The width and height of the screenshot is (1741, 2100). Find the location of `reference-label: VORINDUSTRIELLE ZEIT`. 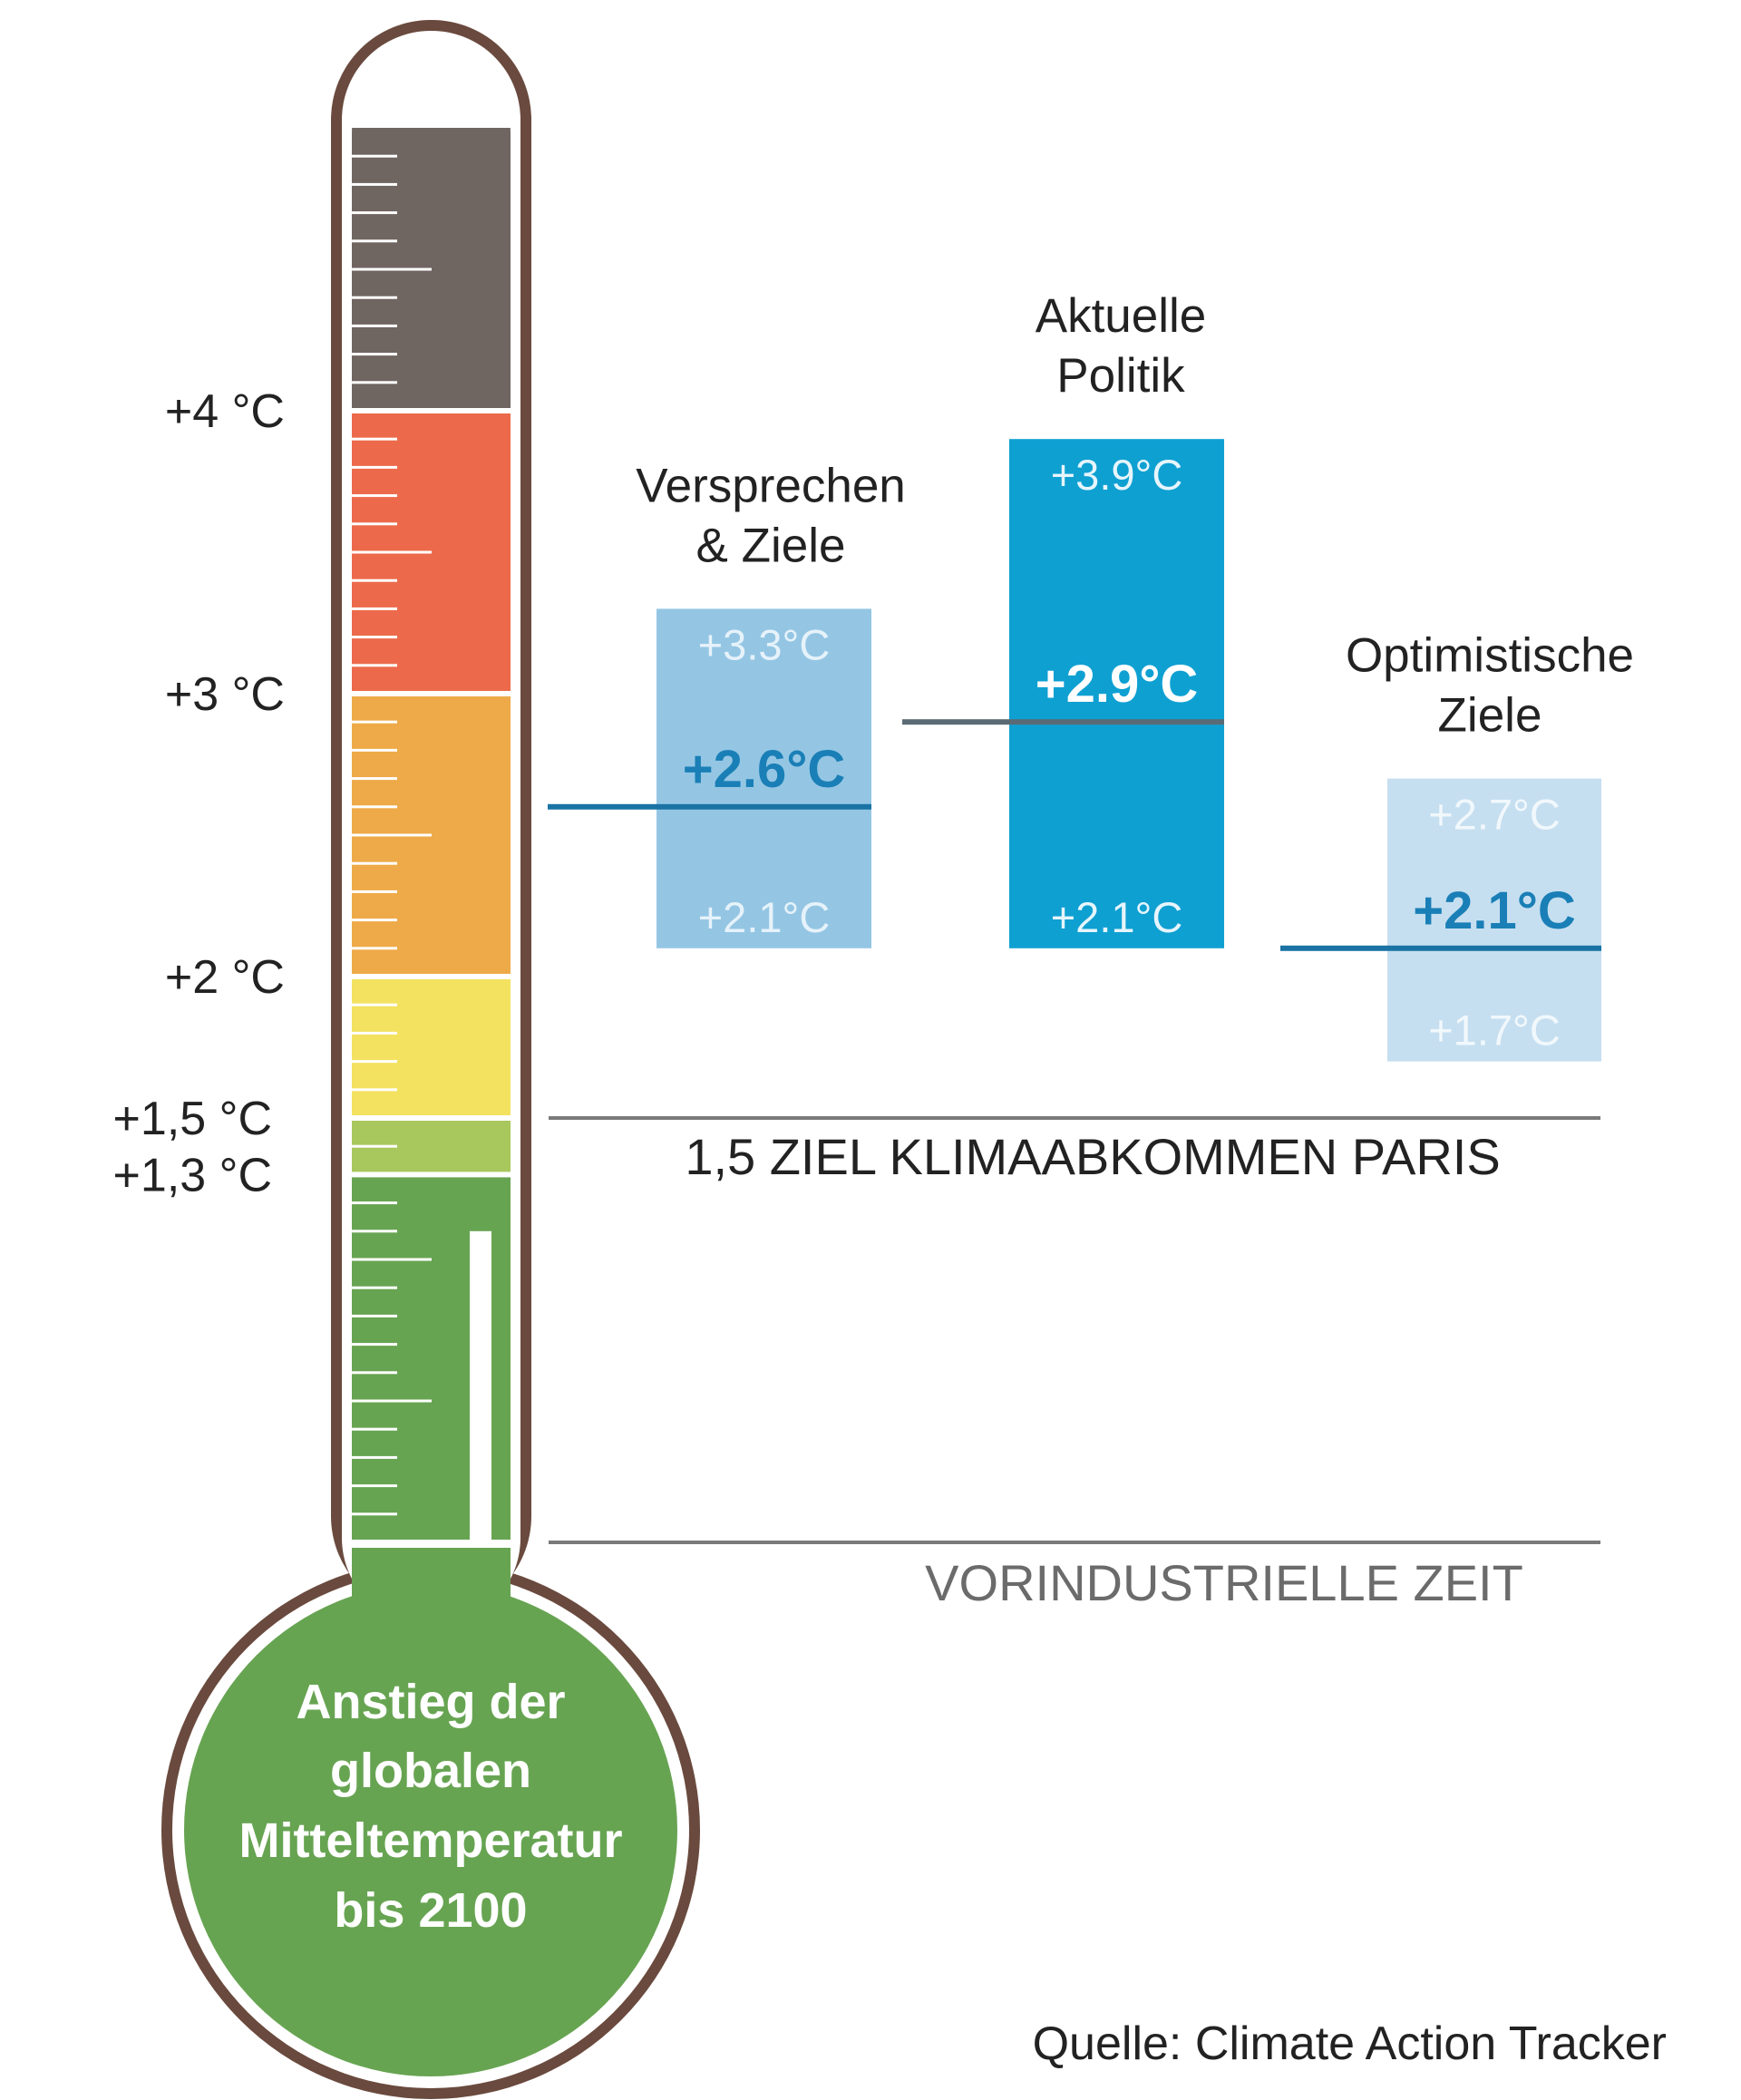

reference-label: VORINDUSTRIELLE ZEIT is located at coordinates (1224, 1582).